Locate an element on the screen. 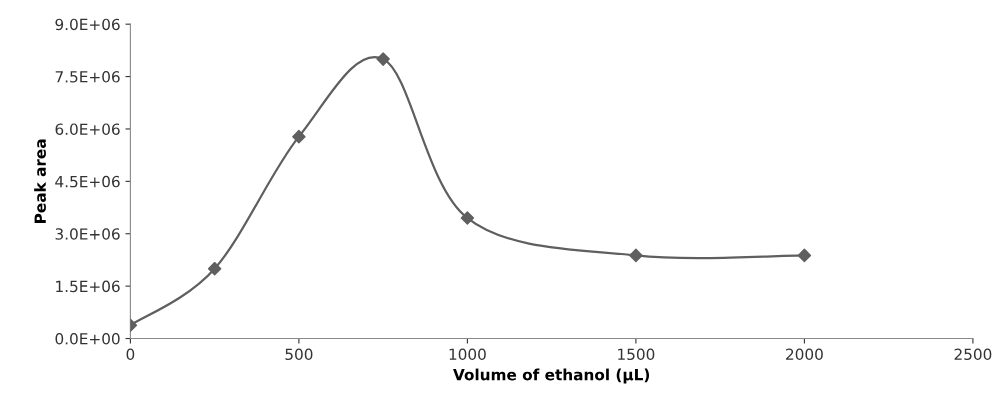 This screenshot has height=403, width=1003. y-axis-title: Peak area is located at coordinates (40, 181).